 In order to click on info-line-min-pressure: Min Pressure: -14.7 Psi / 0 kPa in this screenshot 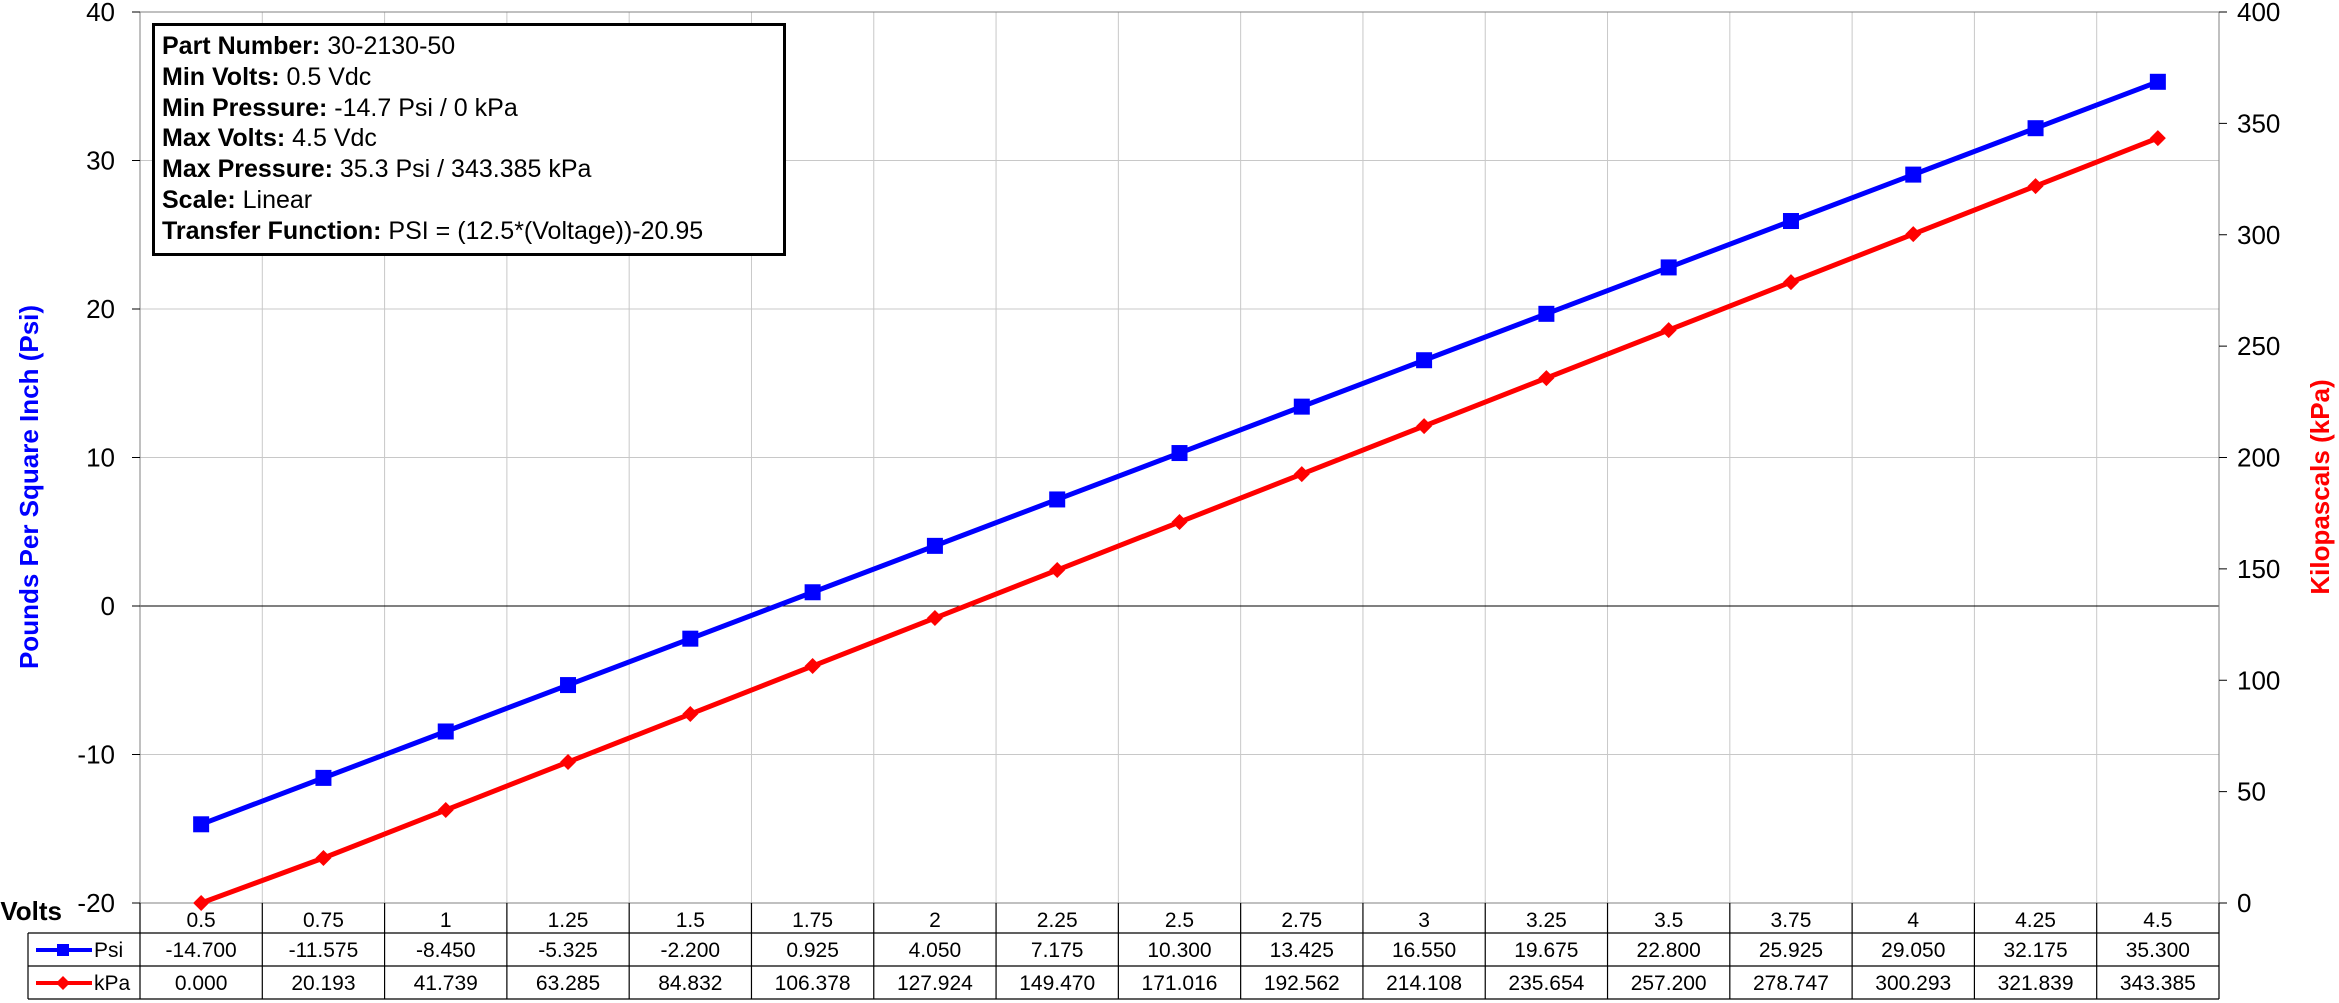, I will do `click(472, 108)`.